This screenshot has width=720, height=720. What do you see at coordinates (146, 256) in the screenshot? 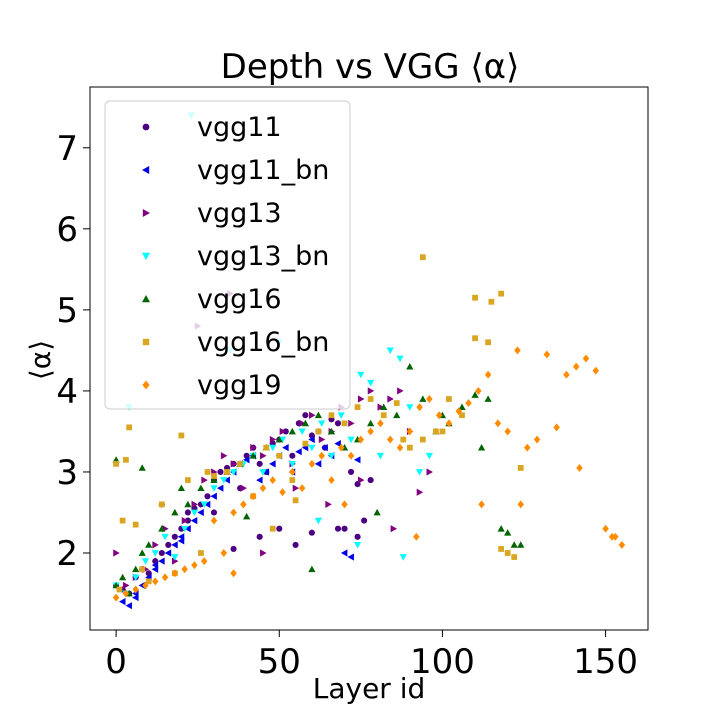
I see `legend-marker-vgg13-bn` at bounding box center [146, 256].